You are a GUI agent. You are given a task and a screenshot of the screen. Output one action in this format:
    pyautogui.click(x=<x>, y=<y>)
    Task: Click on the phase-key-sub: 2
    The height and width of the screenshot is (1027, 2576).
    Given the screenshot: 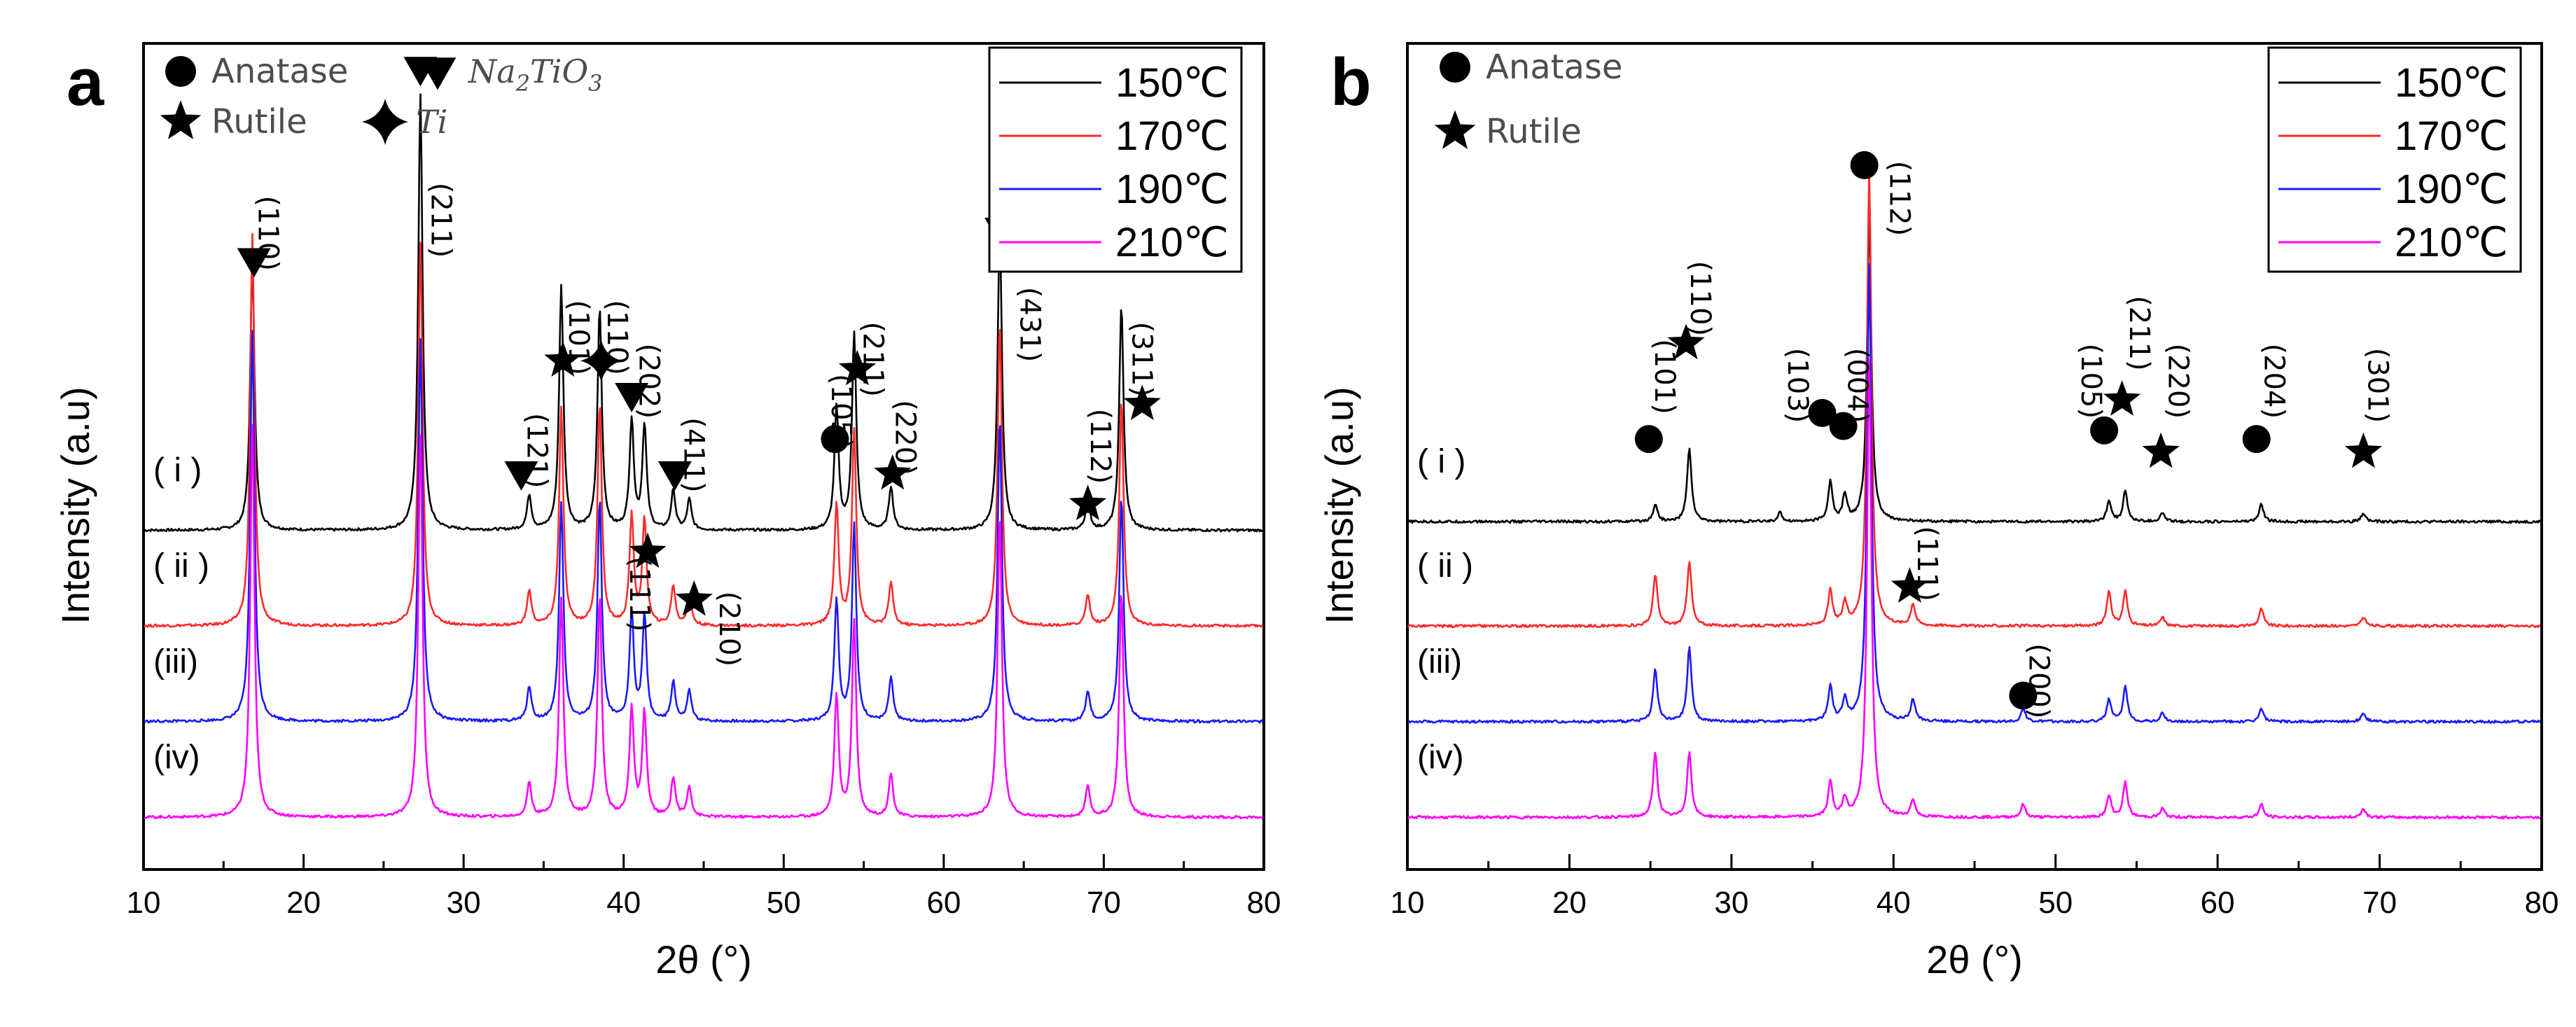 What is the action you would take?
    pyautogui.click(x=522, y=84)
    